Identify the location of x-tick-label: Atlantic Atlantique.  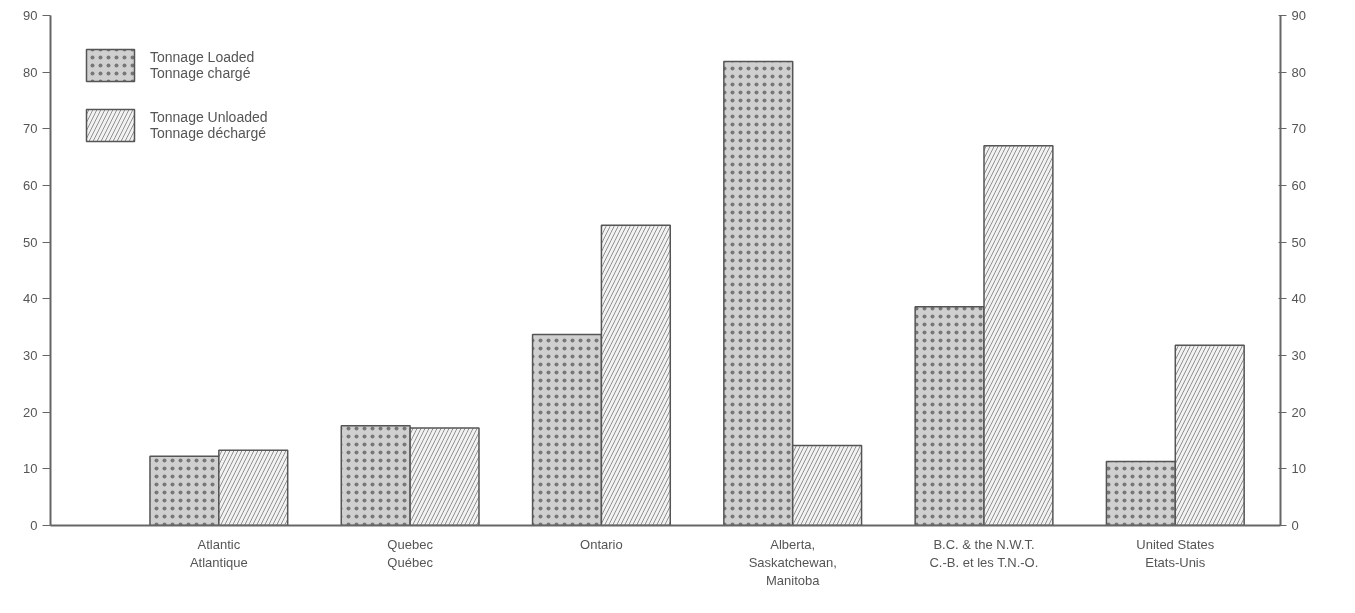
(218, 553).